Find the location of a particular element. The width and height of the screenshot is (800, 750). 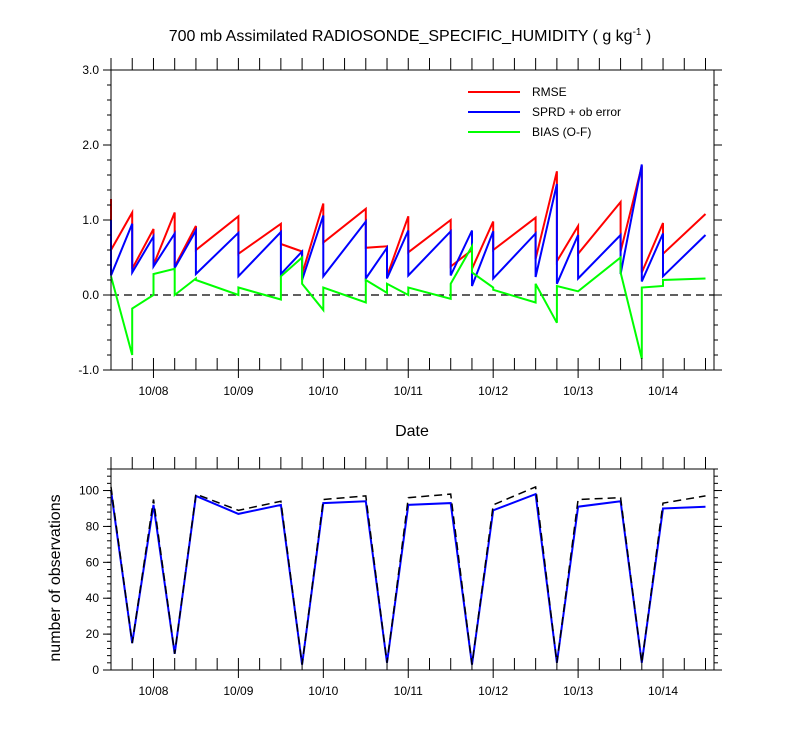

chart-title-end: ) is located at coordinates (646, 36).